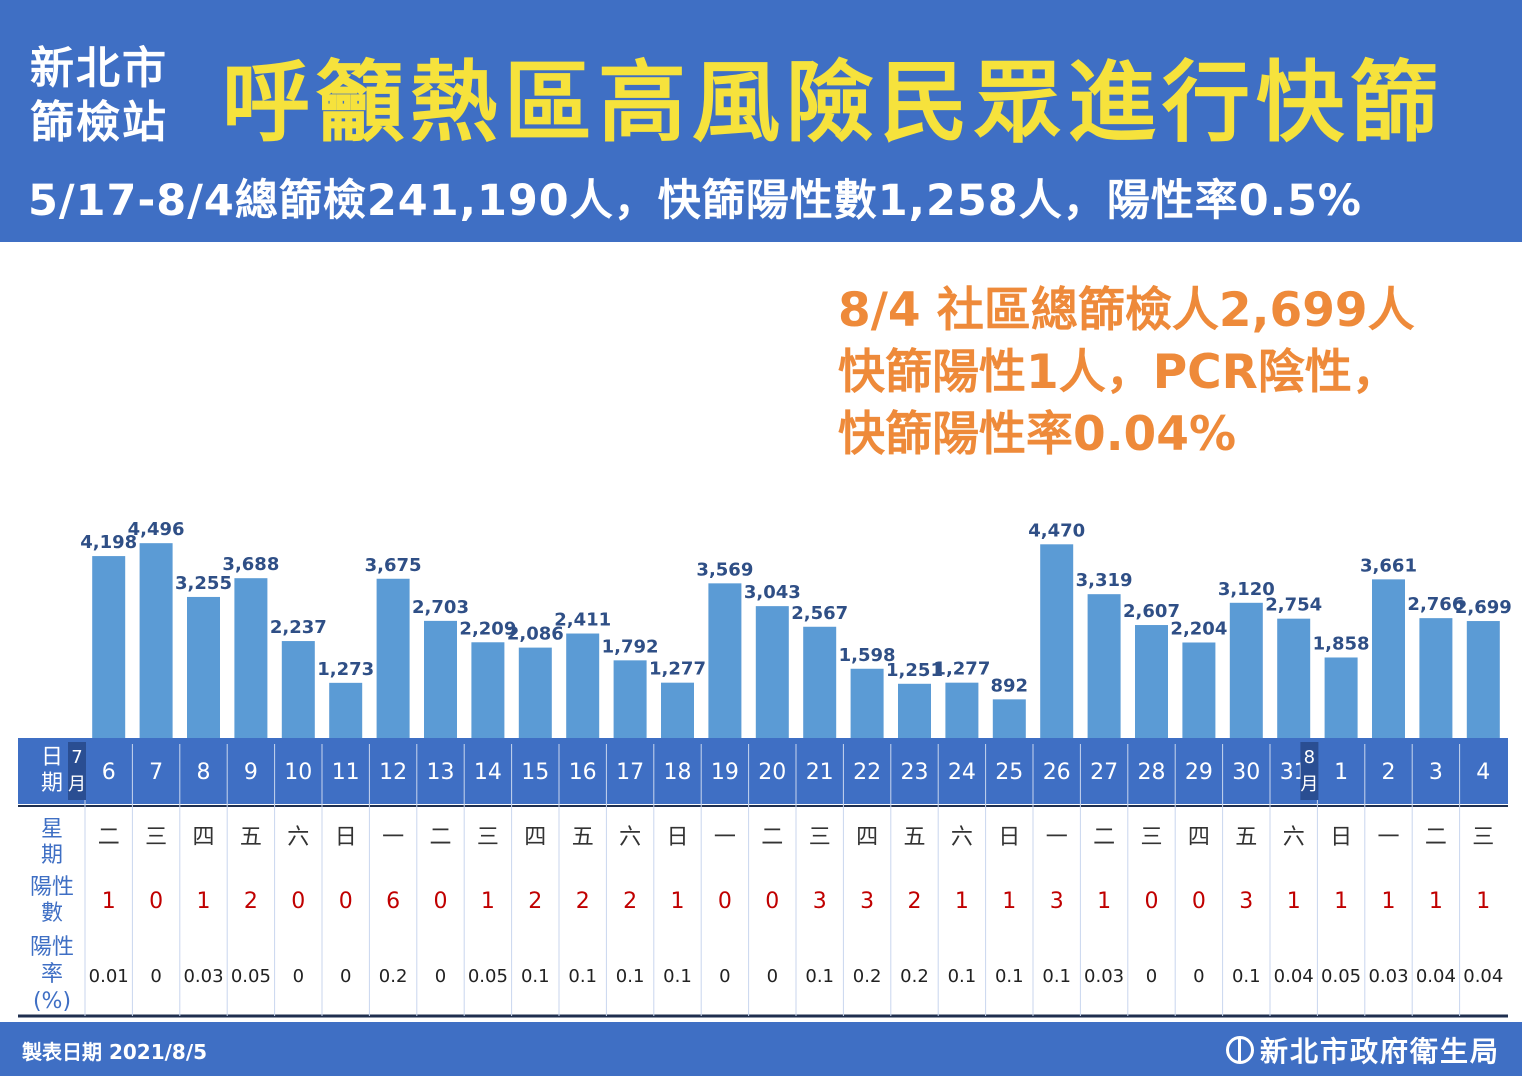 This screenshot has width=1522, height=1076. Describe the element at coordinates (962, 772) in the screenshot. I see `date-label: 24` at that location.